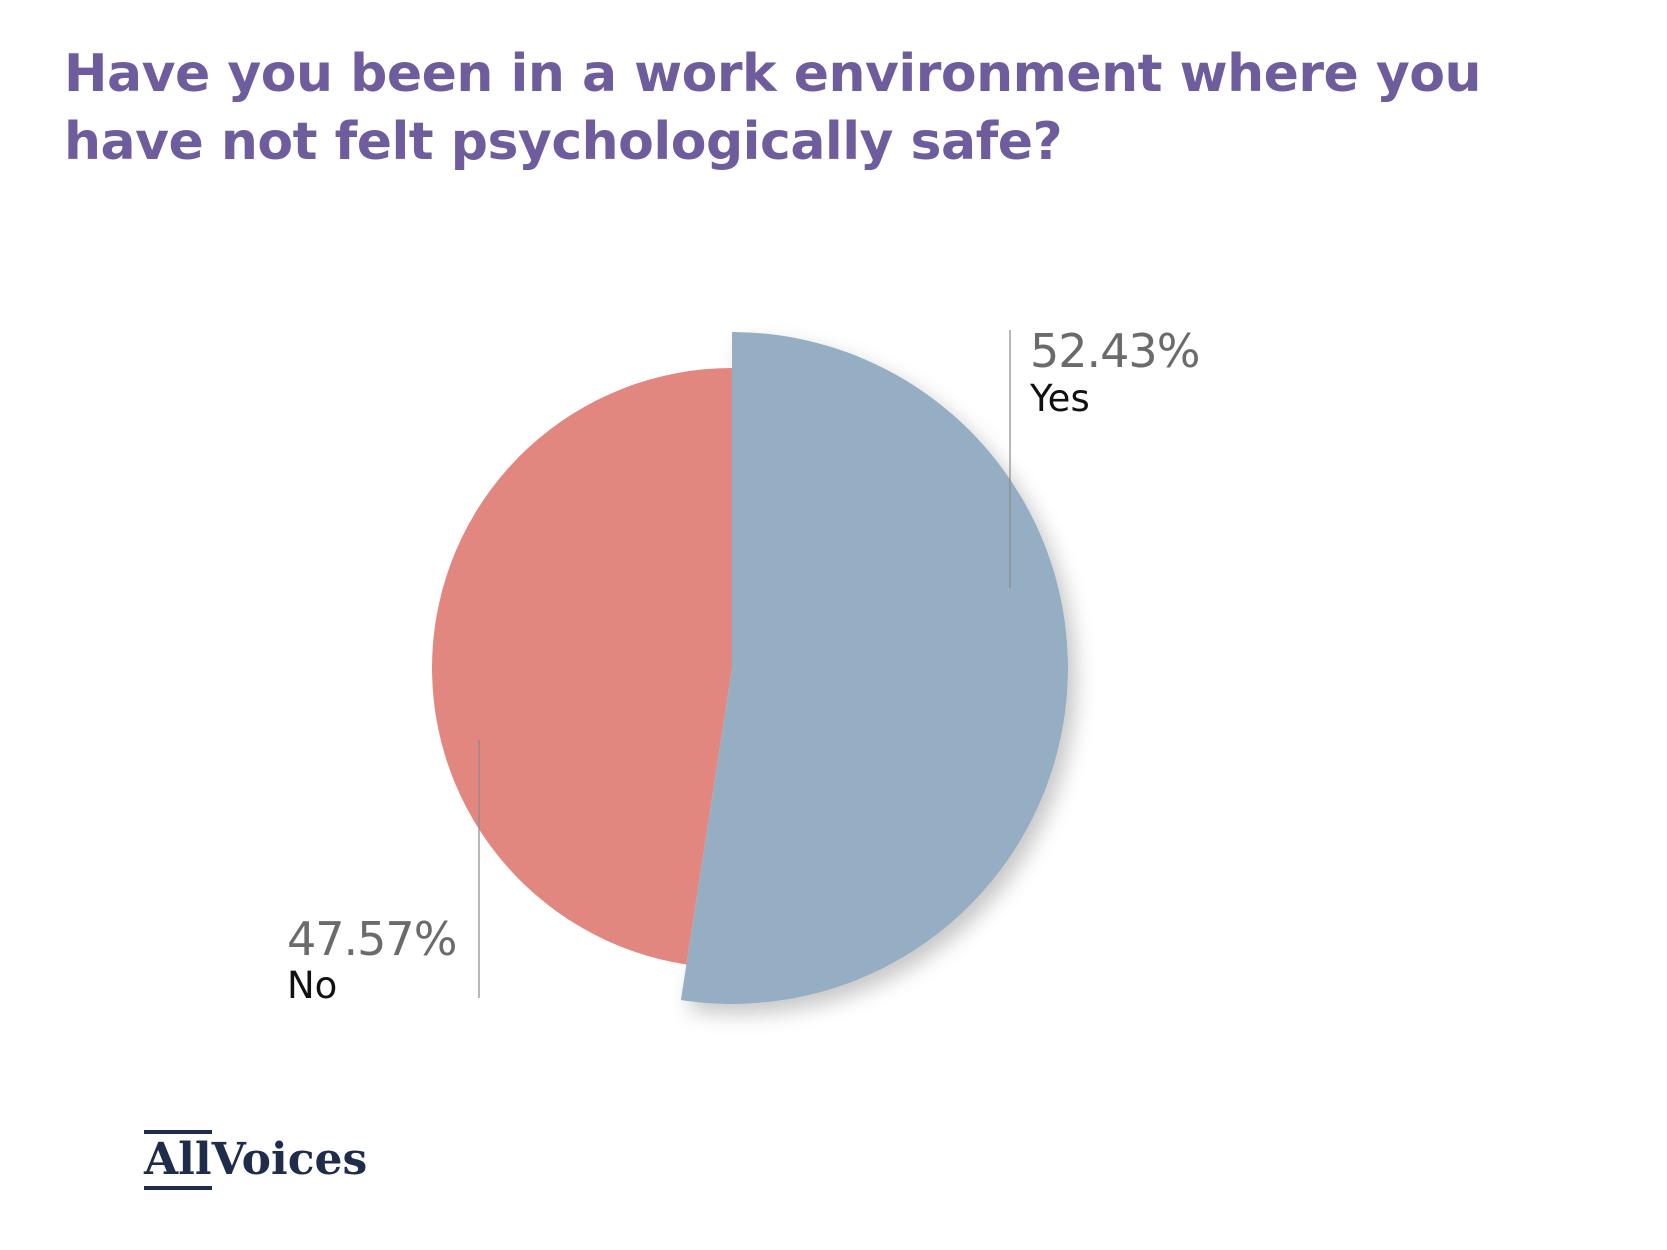 The height and width of the screenshot is (1250, 1667). I want to click on allvoices-logo: AllVoices, so click(255, 1165).